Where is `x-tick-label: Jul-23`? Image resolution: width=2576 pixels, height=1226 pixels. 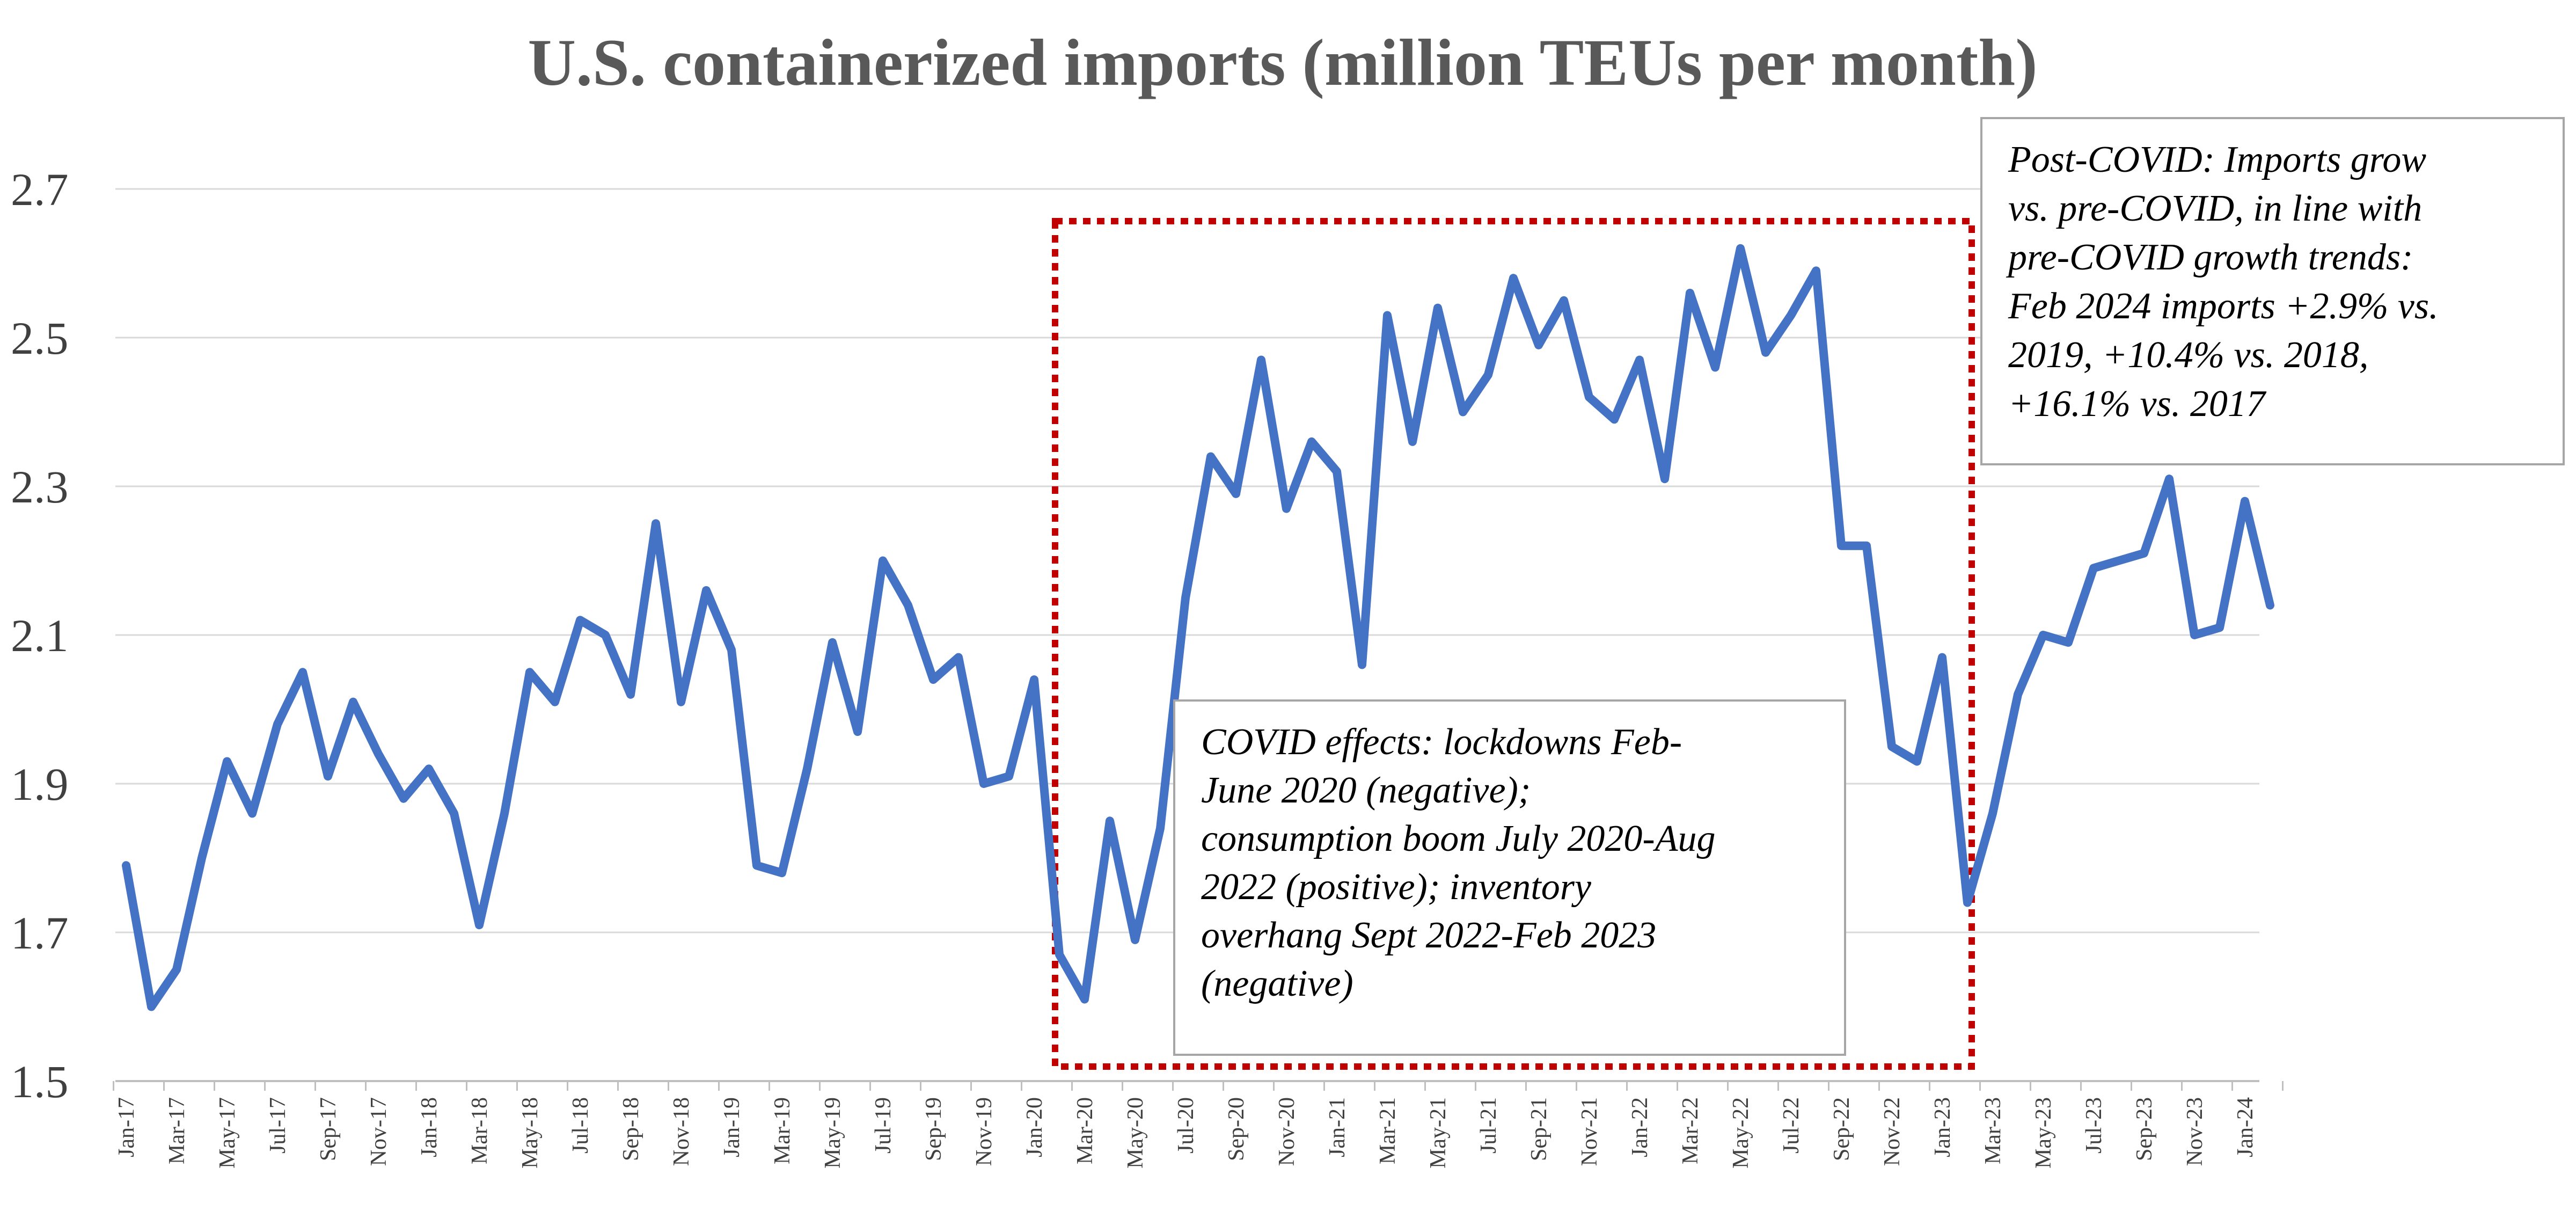
x-tick-label: Jul-23 is located at coordinates (2094, 1126).